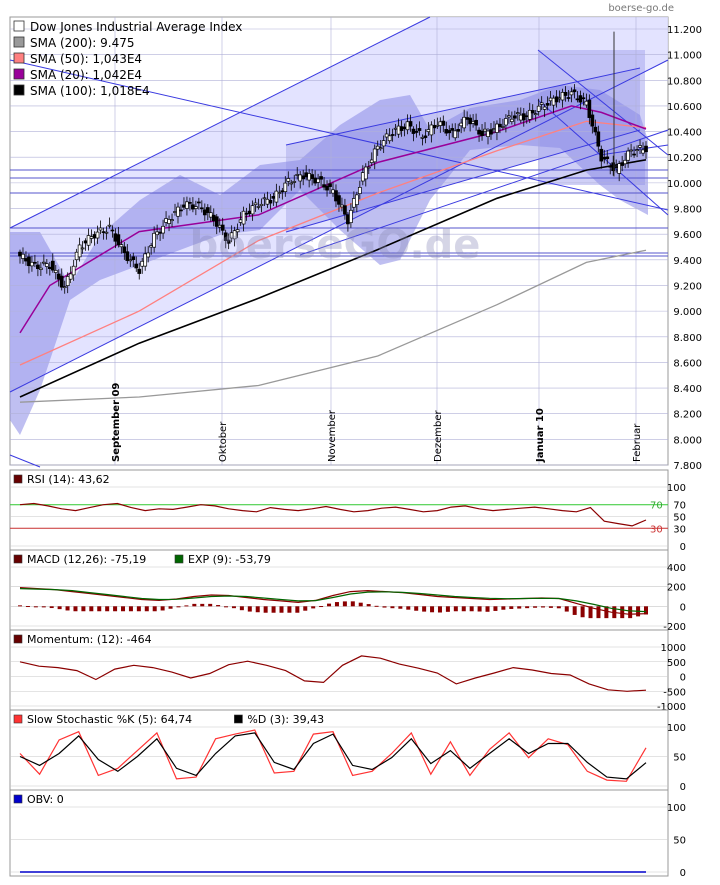 The width and height of the screenshot is (720, 885). Describe the element at coordinates (683, 607) in the screenshot. I see `panel-tick-label: 0` at that location.